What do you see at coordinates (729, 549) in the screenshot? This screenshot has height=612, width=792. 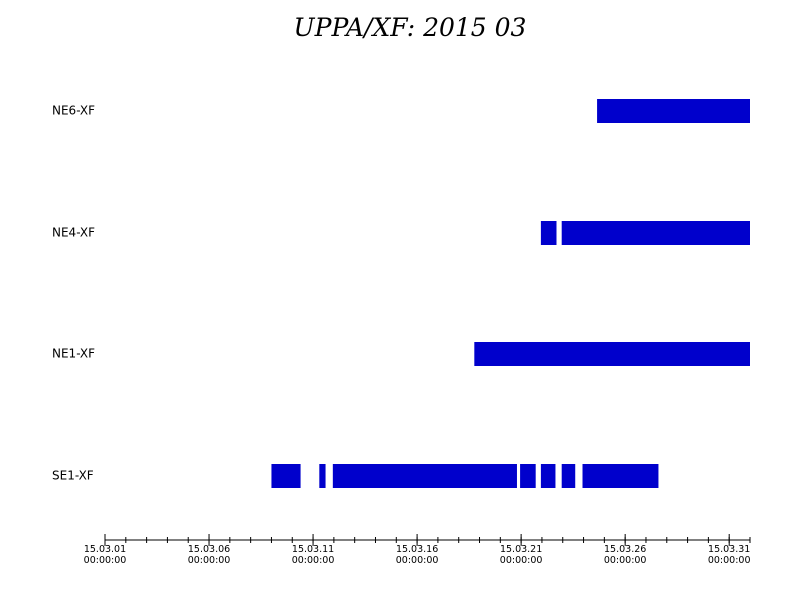 I see `tick-label-part: 15.03.31` at bounding box center [729, 549].